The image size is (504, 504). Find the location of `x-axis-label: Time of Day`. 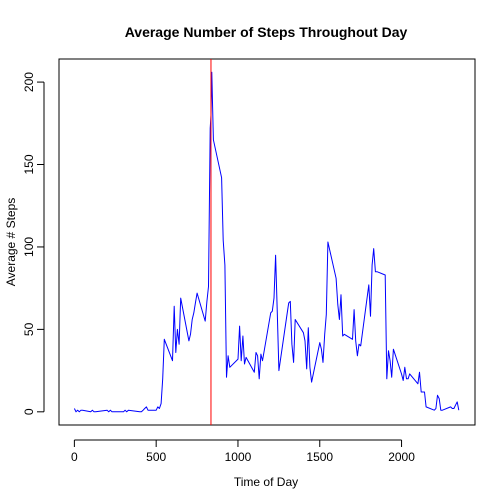

x-axis-label: Time of Day is located at coordinates (266, 482).